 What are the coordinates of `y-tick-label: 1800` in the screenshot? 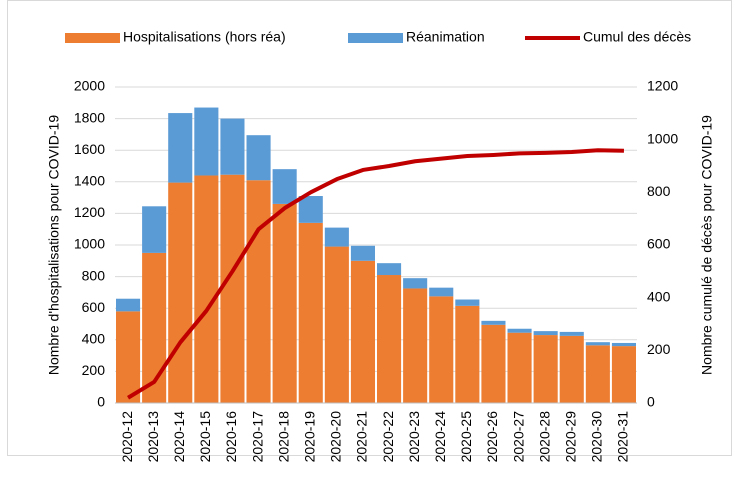 It's located at (89, 117).